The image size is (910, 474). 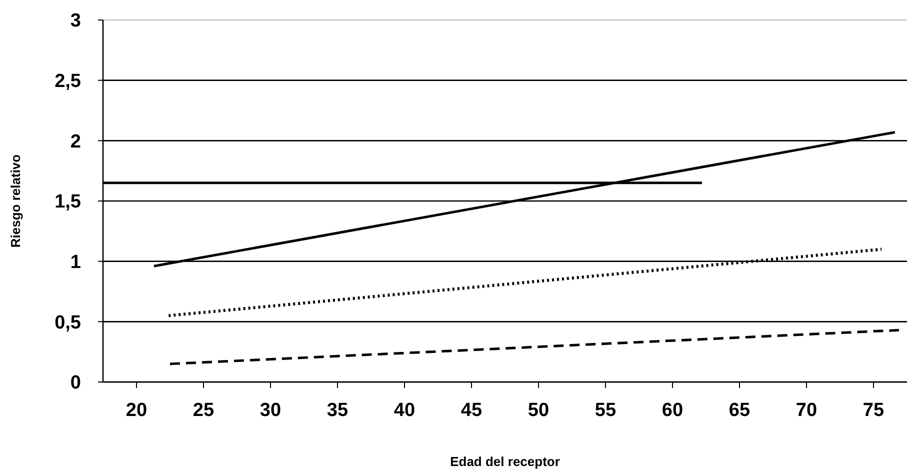 What do you see at coordinates (539, 410) in the screenshot?
I see `x-tick-label: 50` at bounding box center [539, 410].